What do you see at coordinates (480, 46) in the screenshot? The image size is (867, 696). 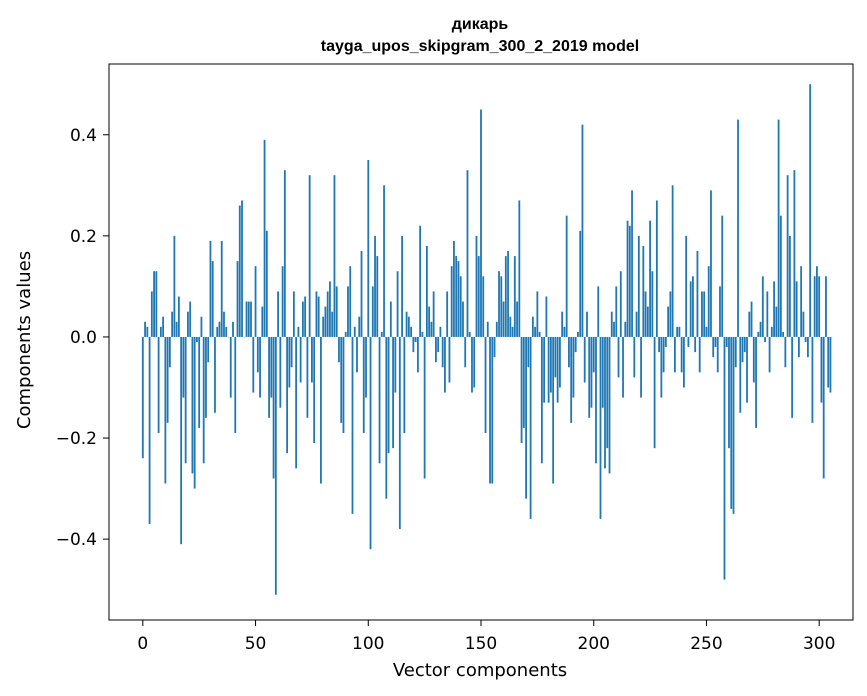 I see `chart-title-line2: tayga_upos_skipgram_300_2_2019 model` at bounding box center [480, 46].